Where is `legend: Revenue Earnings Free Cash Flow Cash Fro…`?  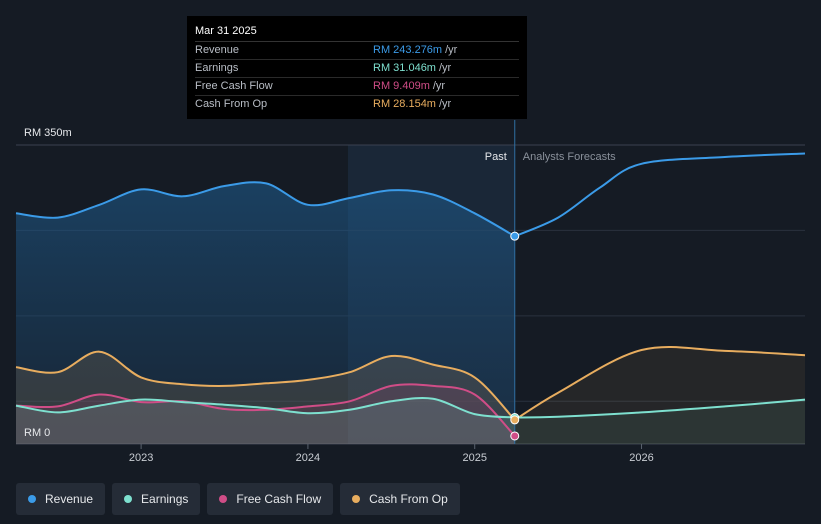 legend: Revenue Earnings Free Cash Flow Cash Fro… is located at coordinates (238, 499).